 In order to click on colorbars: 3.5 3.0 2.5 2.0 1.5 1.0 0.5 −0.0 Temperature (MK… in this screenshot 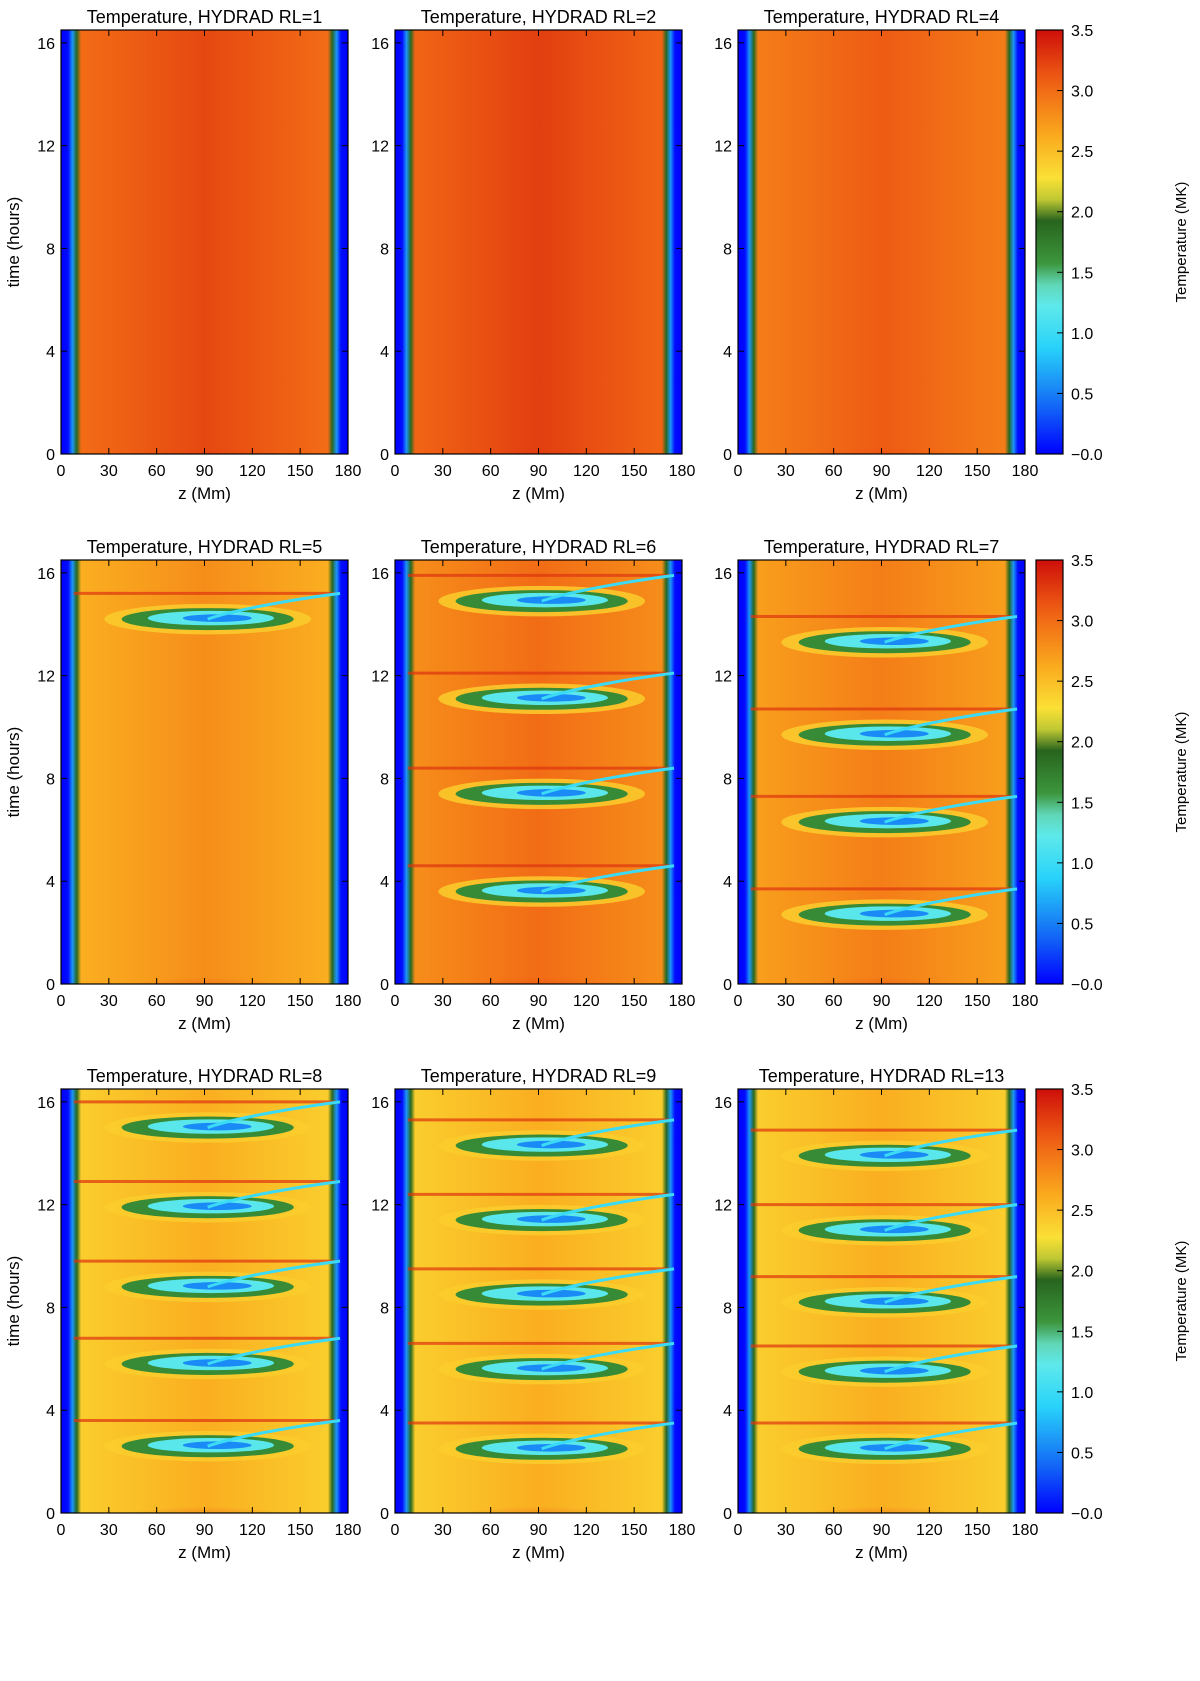, I will do `click(1112, 773)`.